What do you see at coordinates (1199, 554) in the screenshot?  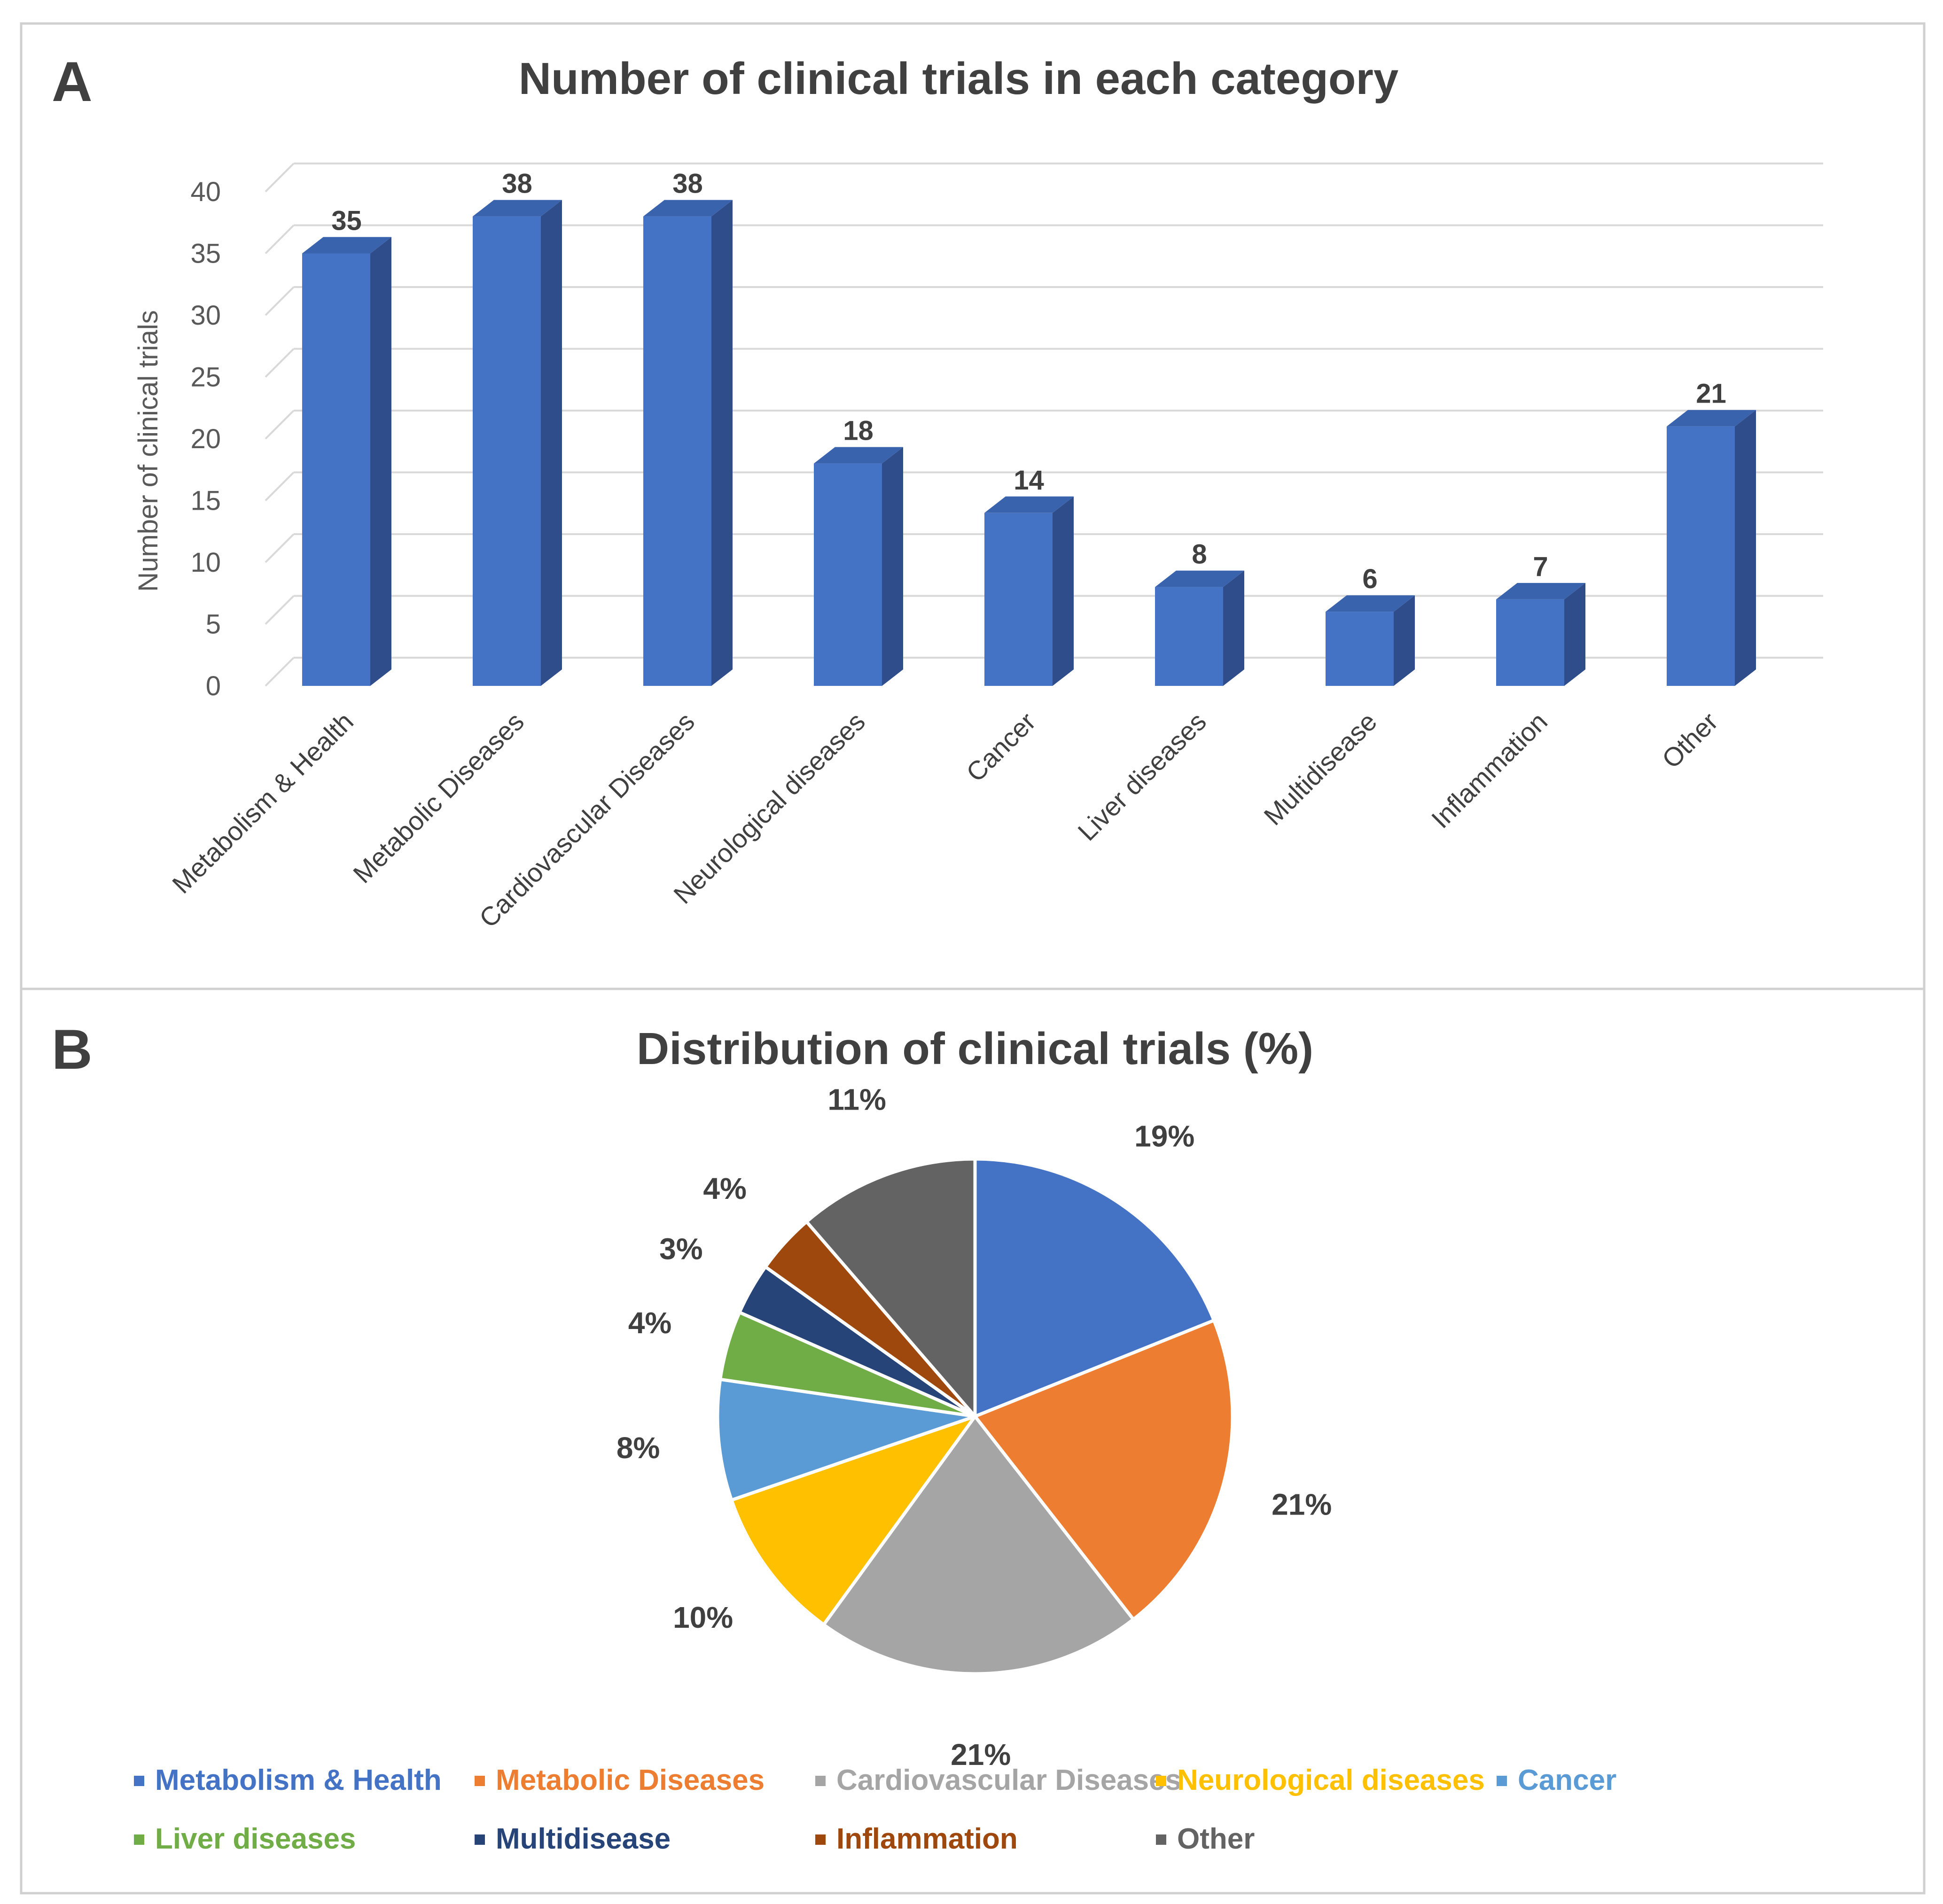 I see `bar-value-label: 8` at bounding box center [1199, 554].